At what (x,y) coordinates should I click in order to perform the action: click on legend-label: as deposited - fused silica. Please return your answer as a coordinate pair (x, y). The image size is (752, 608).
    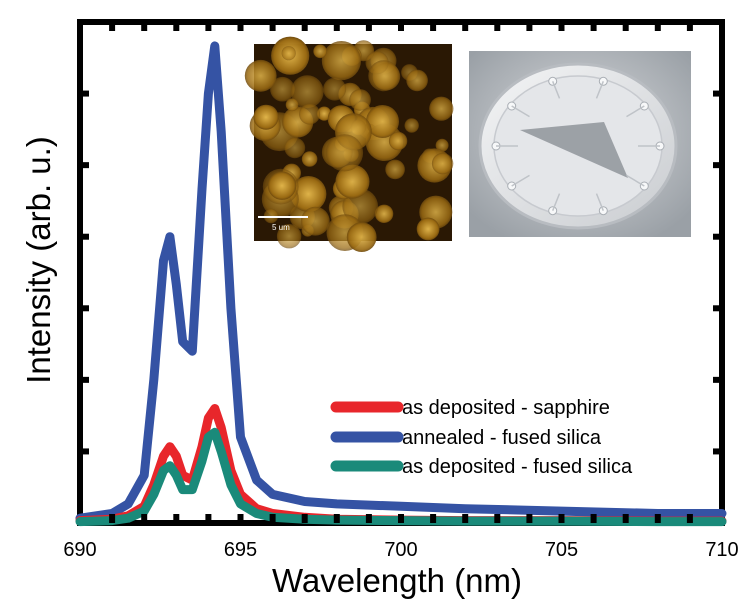
    Looking at the image, I should click on (517, 467).